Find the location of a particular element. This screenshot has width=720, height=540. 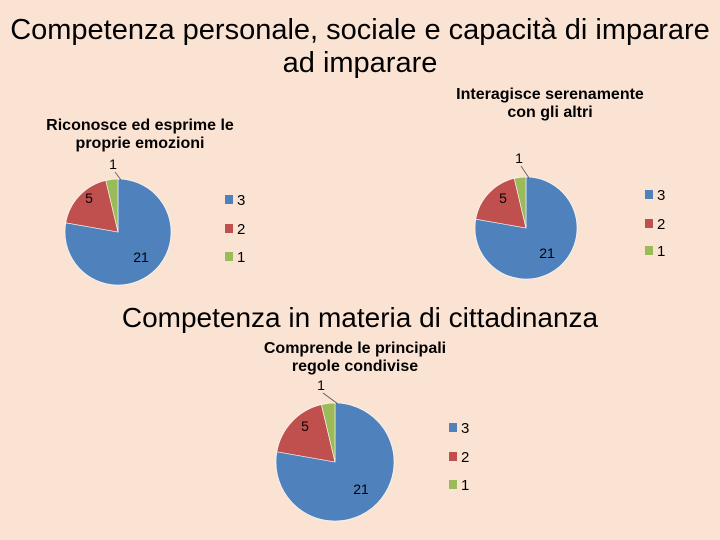

chart-title-rules: Comprende le principali regole condivise is located at coordinates (355, 358).